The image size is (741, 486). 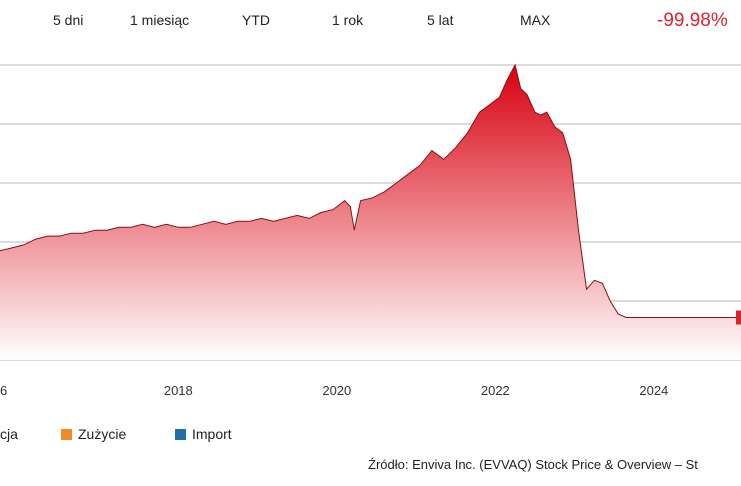 I want to click on legend-label-1: cja, so click(x=9, y=434).